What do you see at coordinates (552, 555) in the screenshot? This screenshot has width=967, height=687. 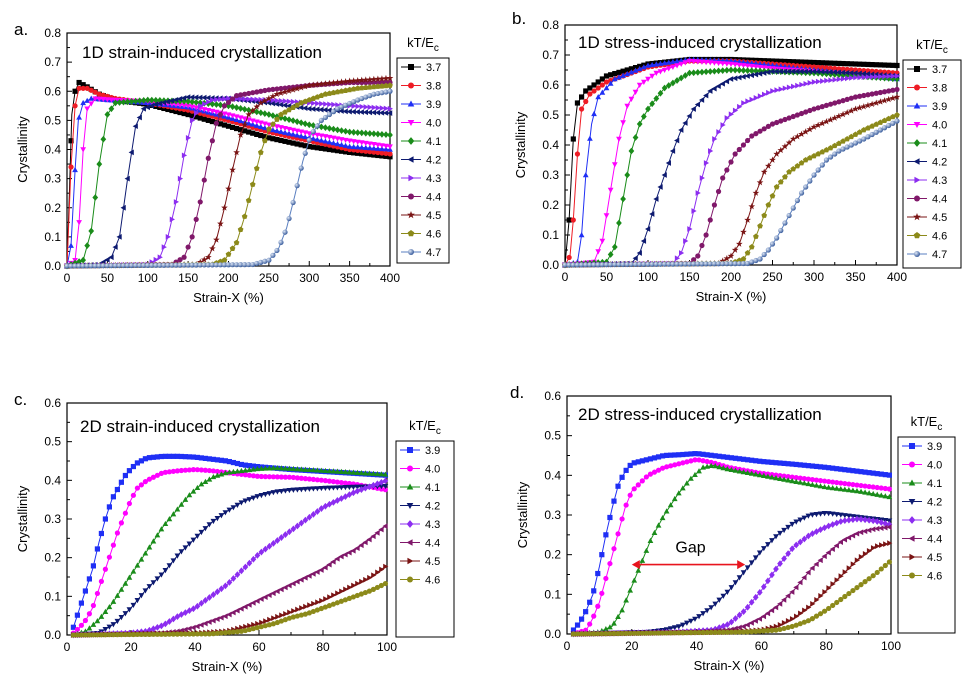 I see `y-tick-label: 0.2` at bounding box center [552, 555].